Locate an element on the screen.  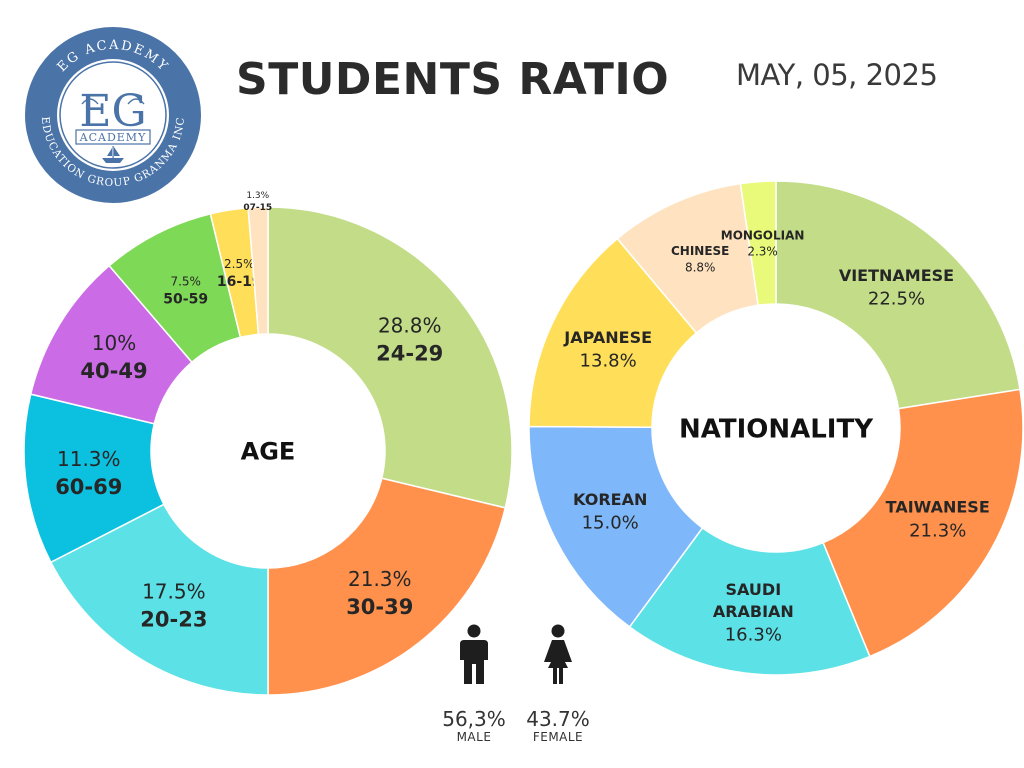
slice-label-taiwanese: TAIWANESE is located at coordinates (938, 507).